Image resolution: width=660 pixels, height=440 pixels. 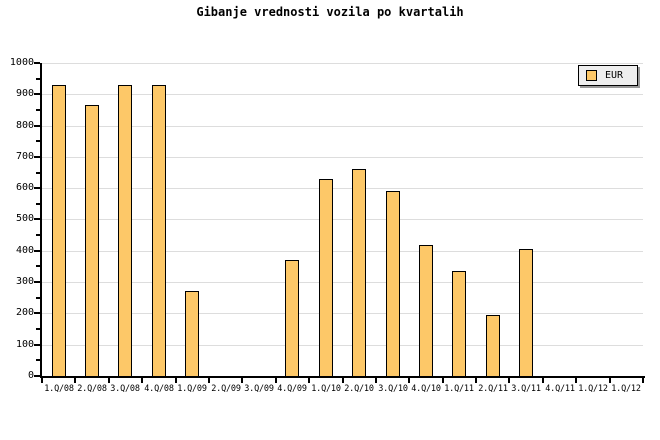 I want to click on x-tick-label: 3.Q/11, so click(x=526, y=389).